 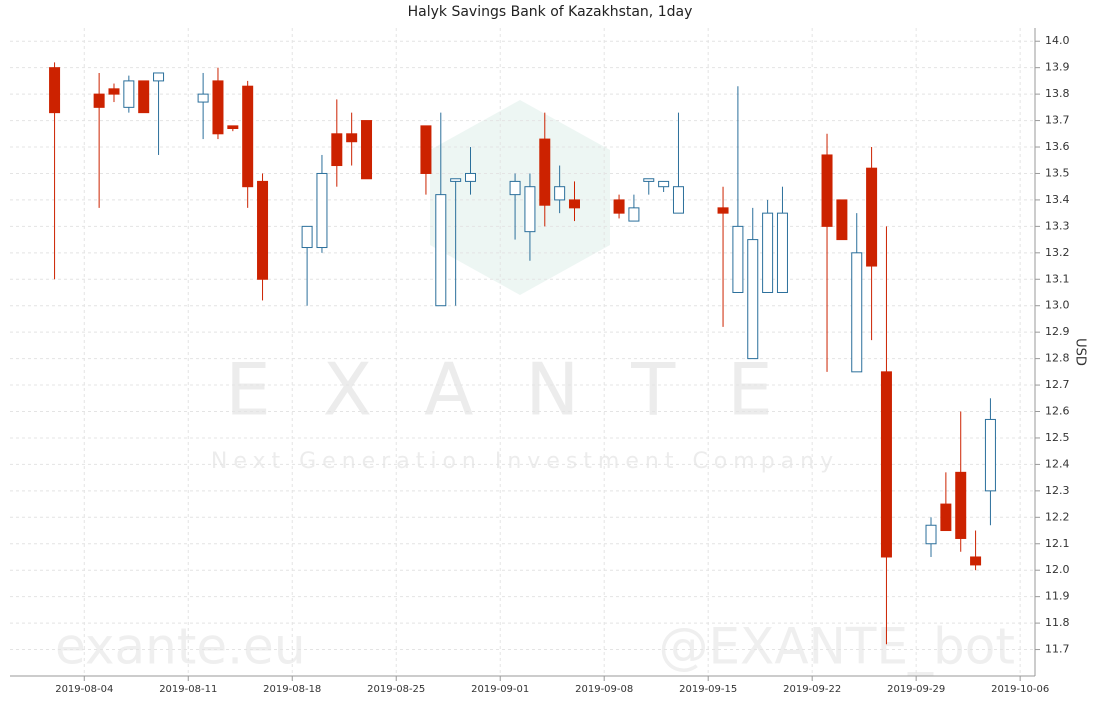 I want to click on y-tick-label: 12.4, so click(x=1057, y=463).